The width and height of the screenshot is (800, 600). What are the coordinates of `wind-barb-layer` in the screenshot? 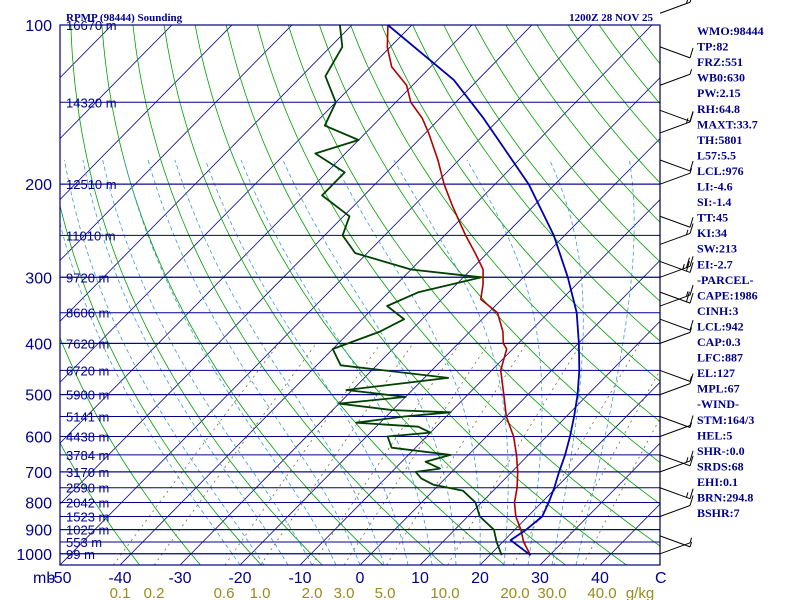 It's located at (676, 282).